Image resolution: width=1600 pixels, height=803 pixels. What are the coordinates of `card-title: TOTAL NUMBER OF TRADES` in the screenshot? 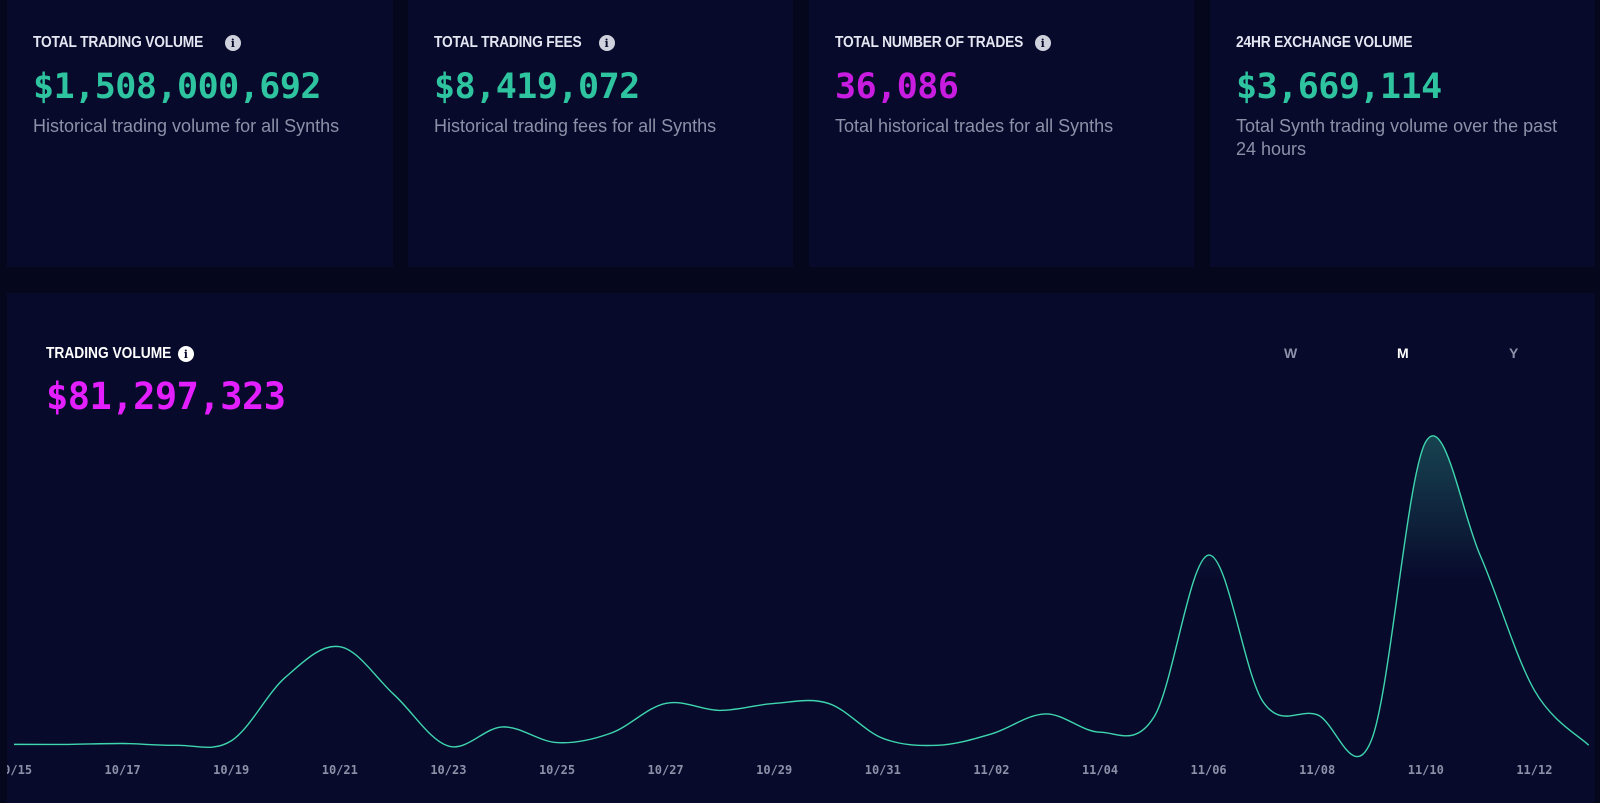 It's located at (929, 42).